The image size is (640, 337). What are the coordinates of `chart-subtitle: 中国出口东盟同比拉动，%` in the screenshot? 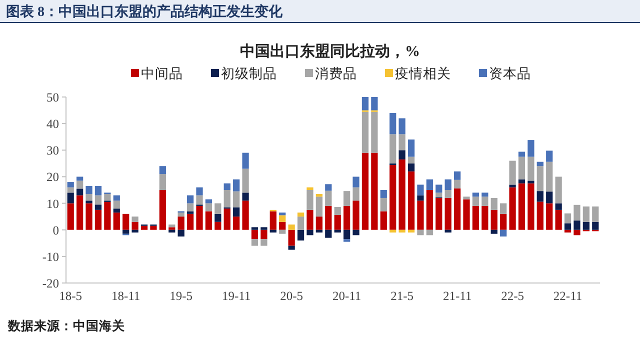 It's located at (330, 51).